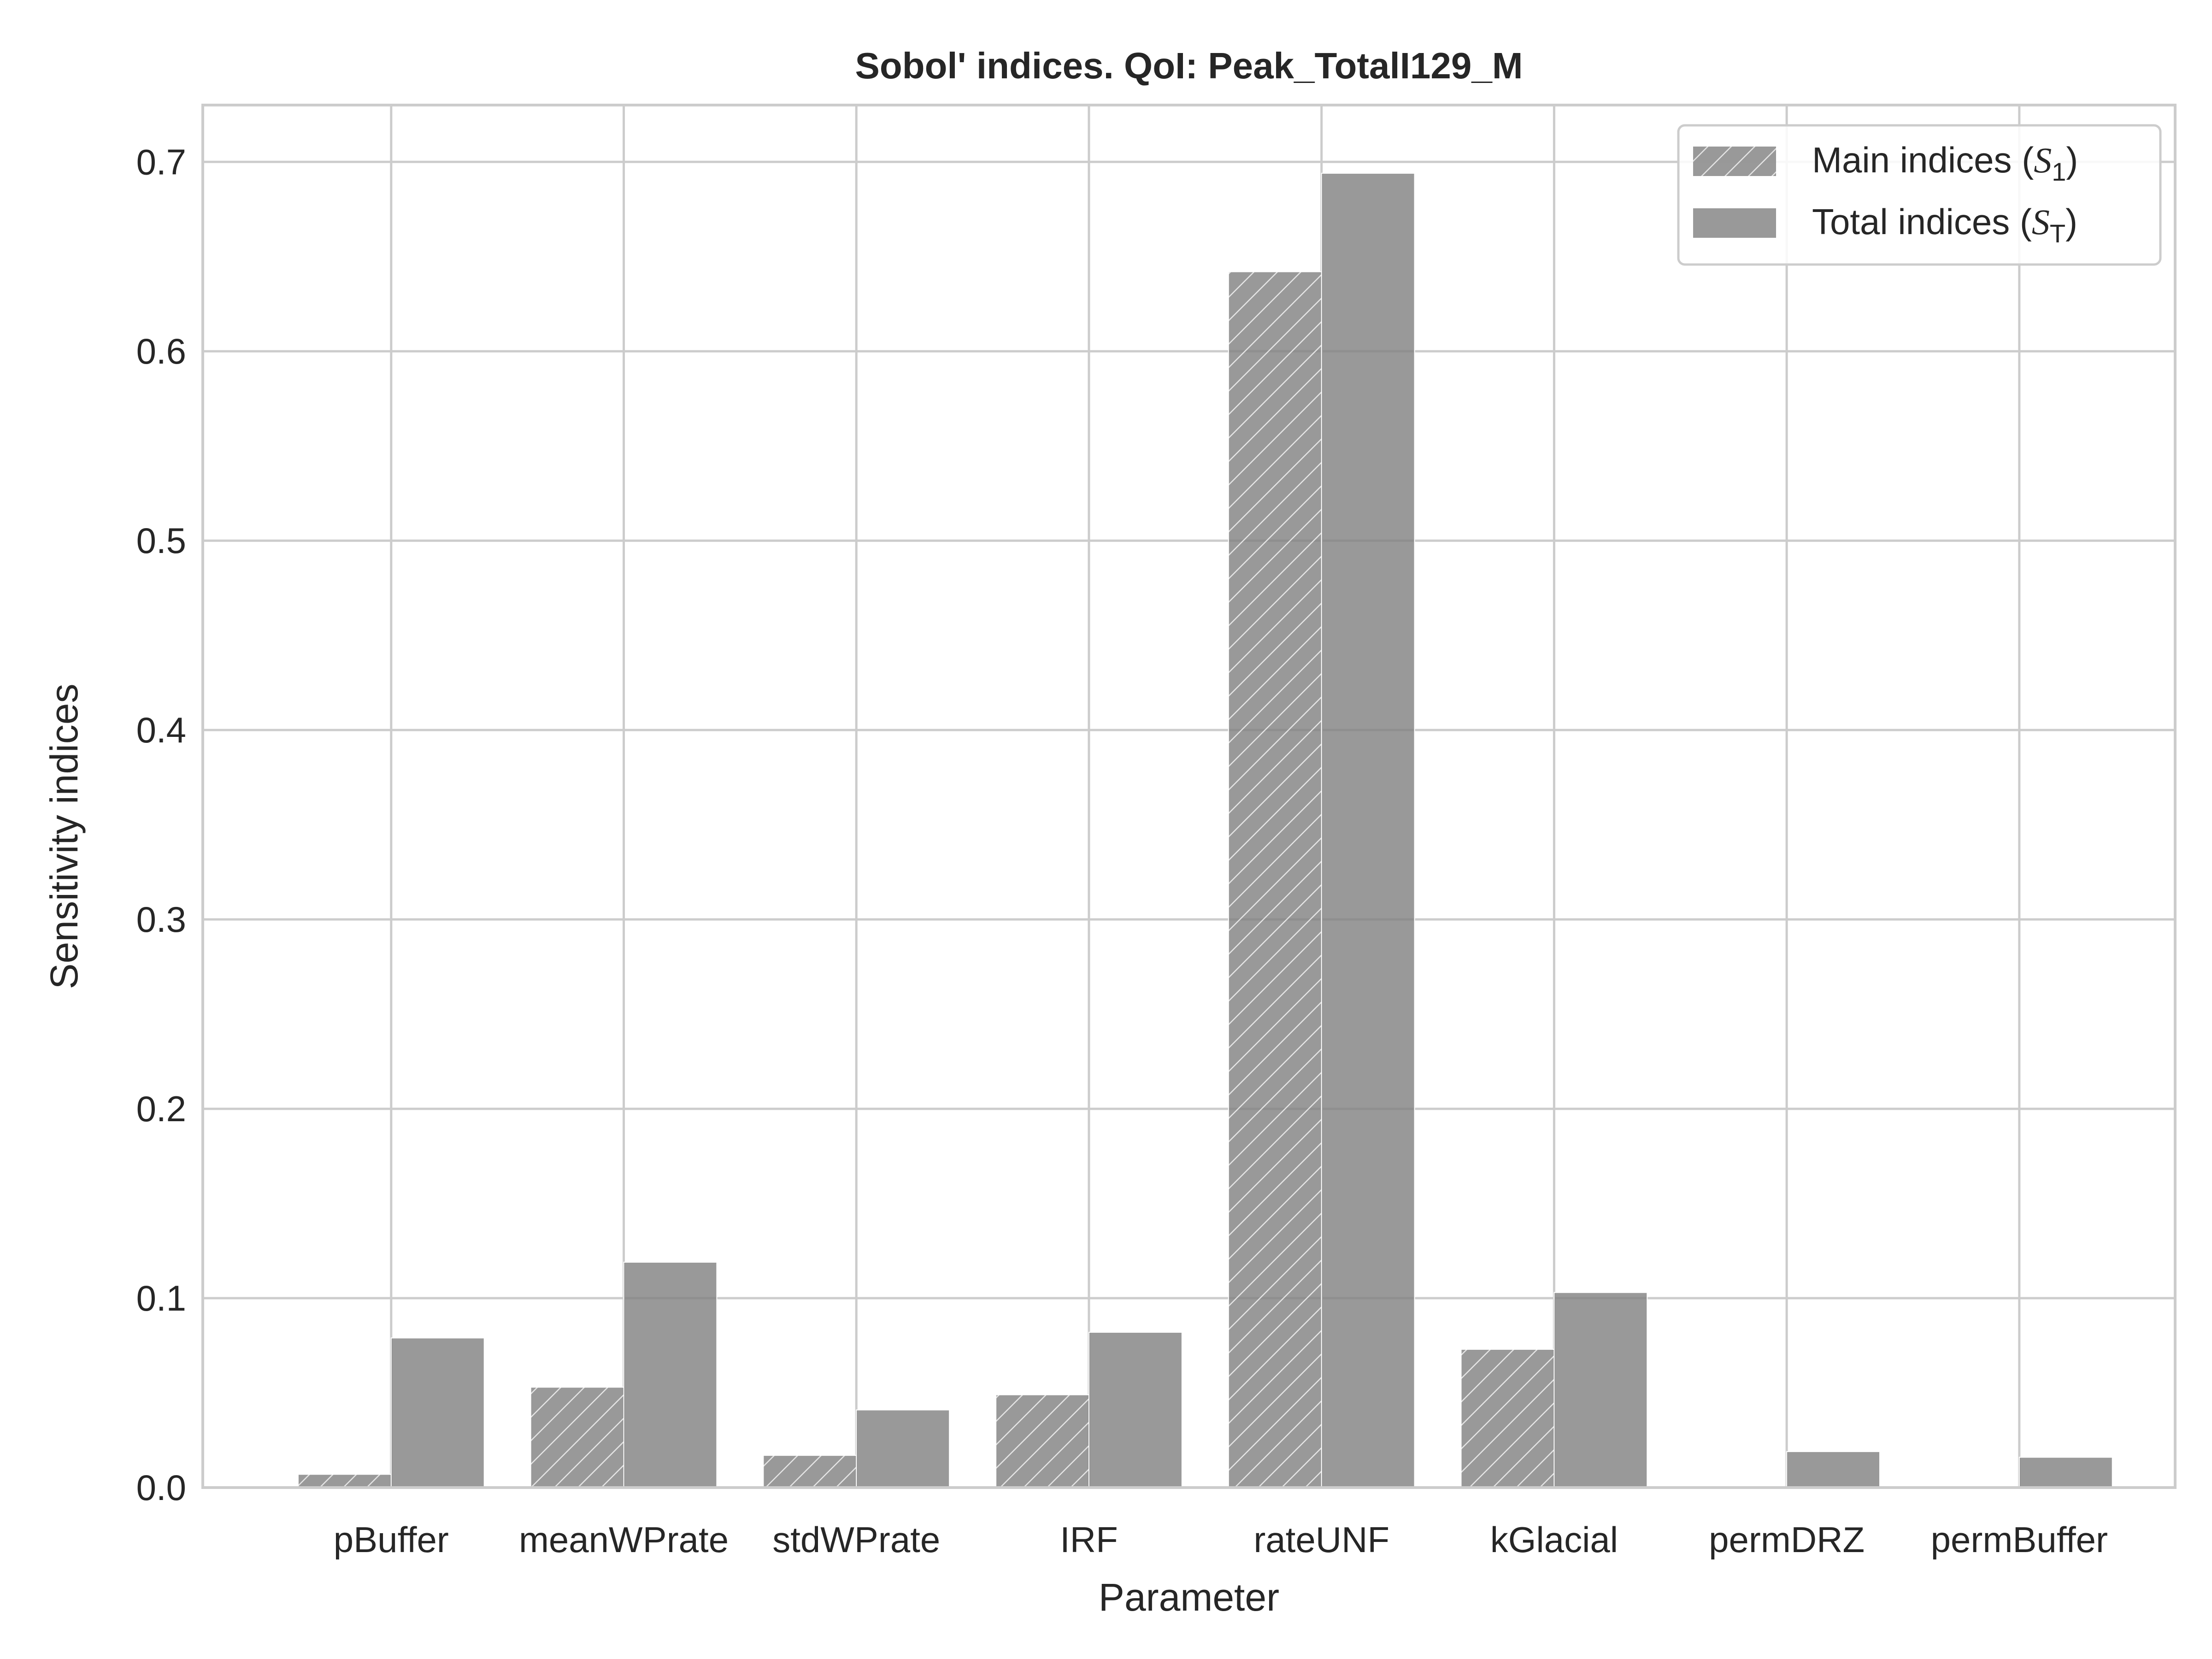  What do you see at coordinates (161, 161) in the screenshot?
I see `y-tick-label: 0.7` at bounding box center [161, 161].